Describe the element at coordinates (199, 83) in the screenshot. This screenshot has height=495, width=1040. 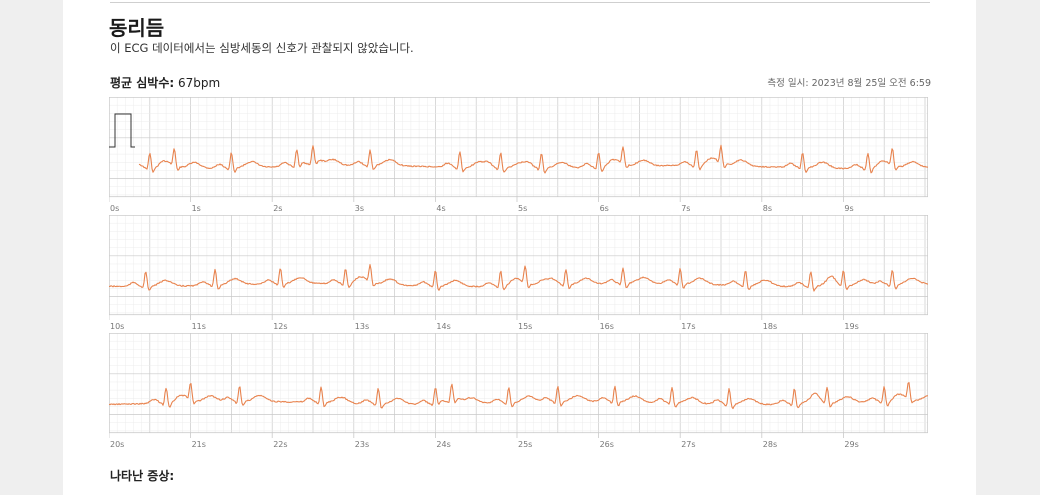
I see `average-heart-rate-value: 67bpm` at that location.